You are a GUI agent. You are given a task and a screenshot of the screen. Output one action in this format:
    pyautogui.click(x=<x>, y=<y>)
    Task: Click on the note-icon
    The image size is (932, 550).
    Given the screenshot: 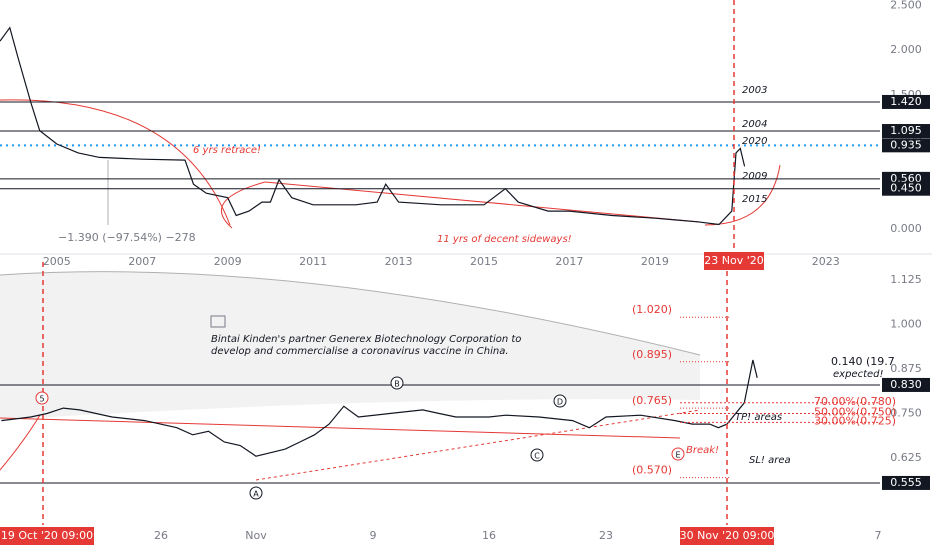 What is the action you would take?
    pyautogui.click(x=218, y=321)
    